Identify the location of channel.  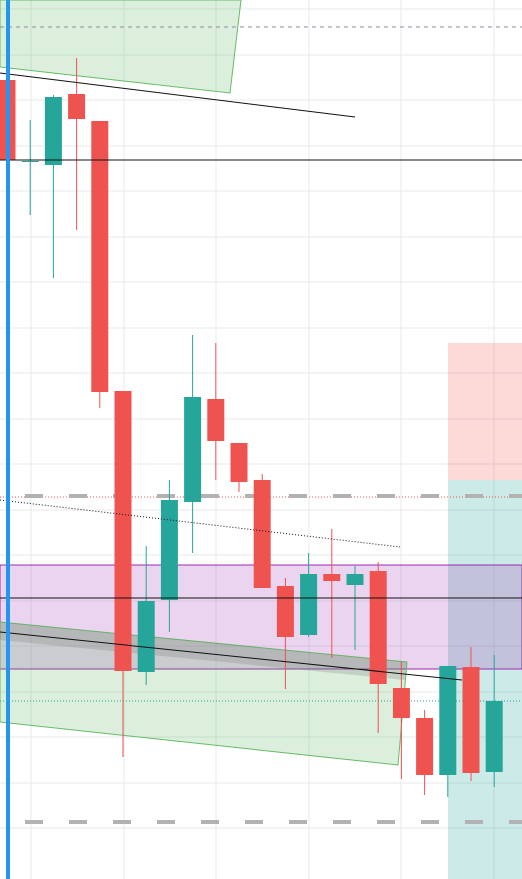
(203, 651).